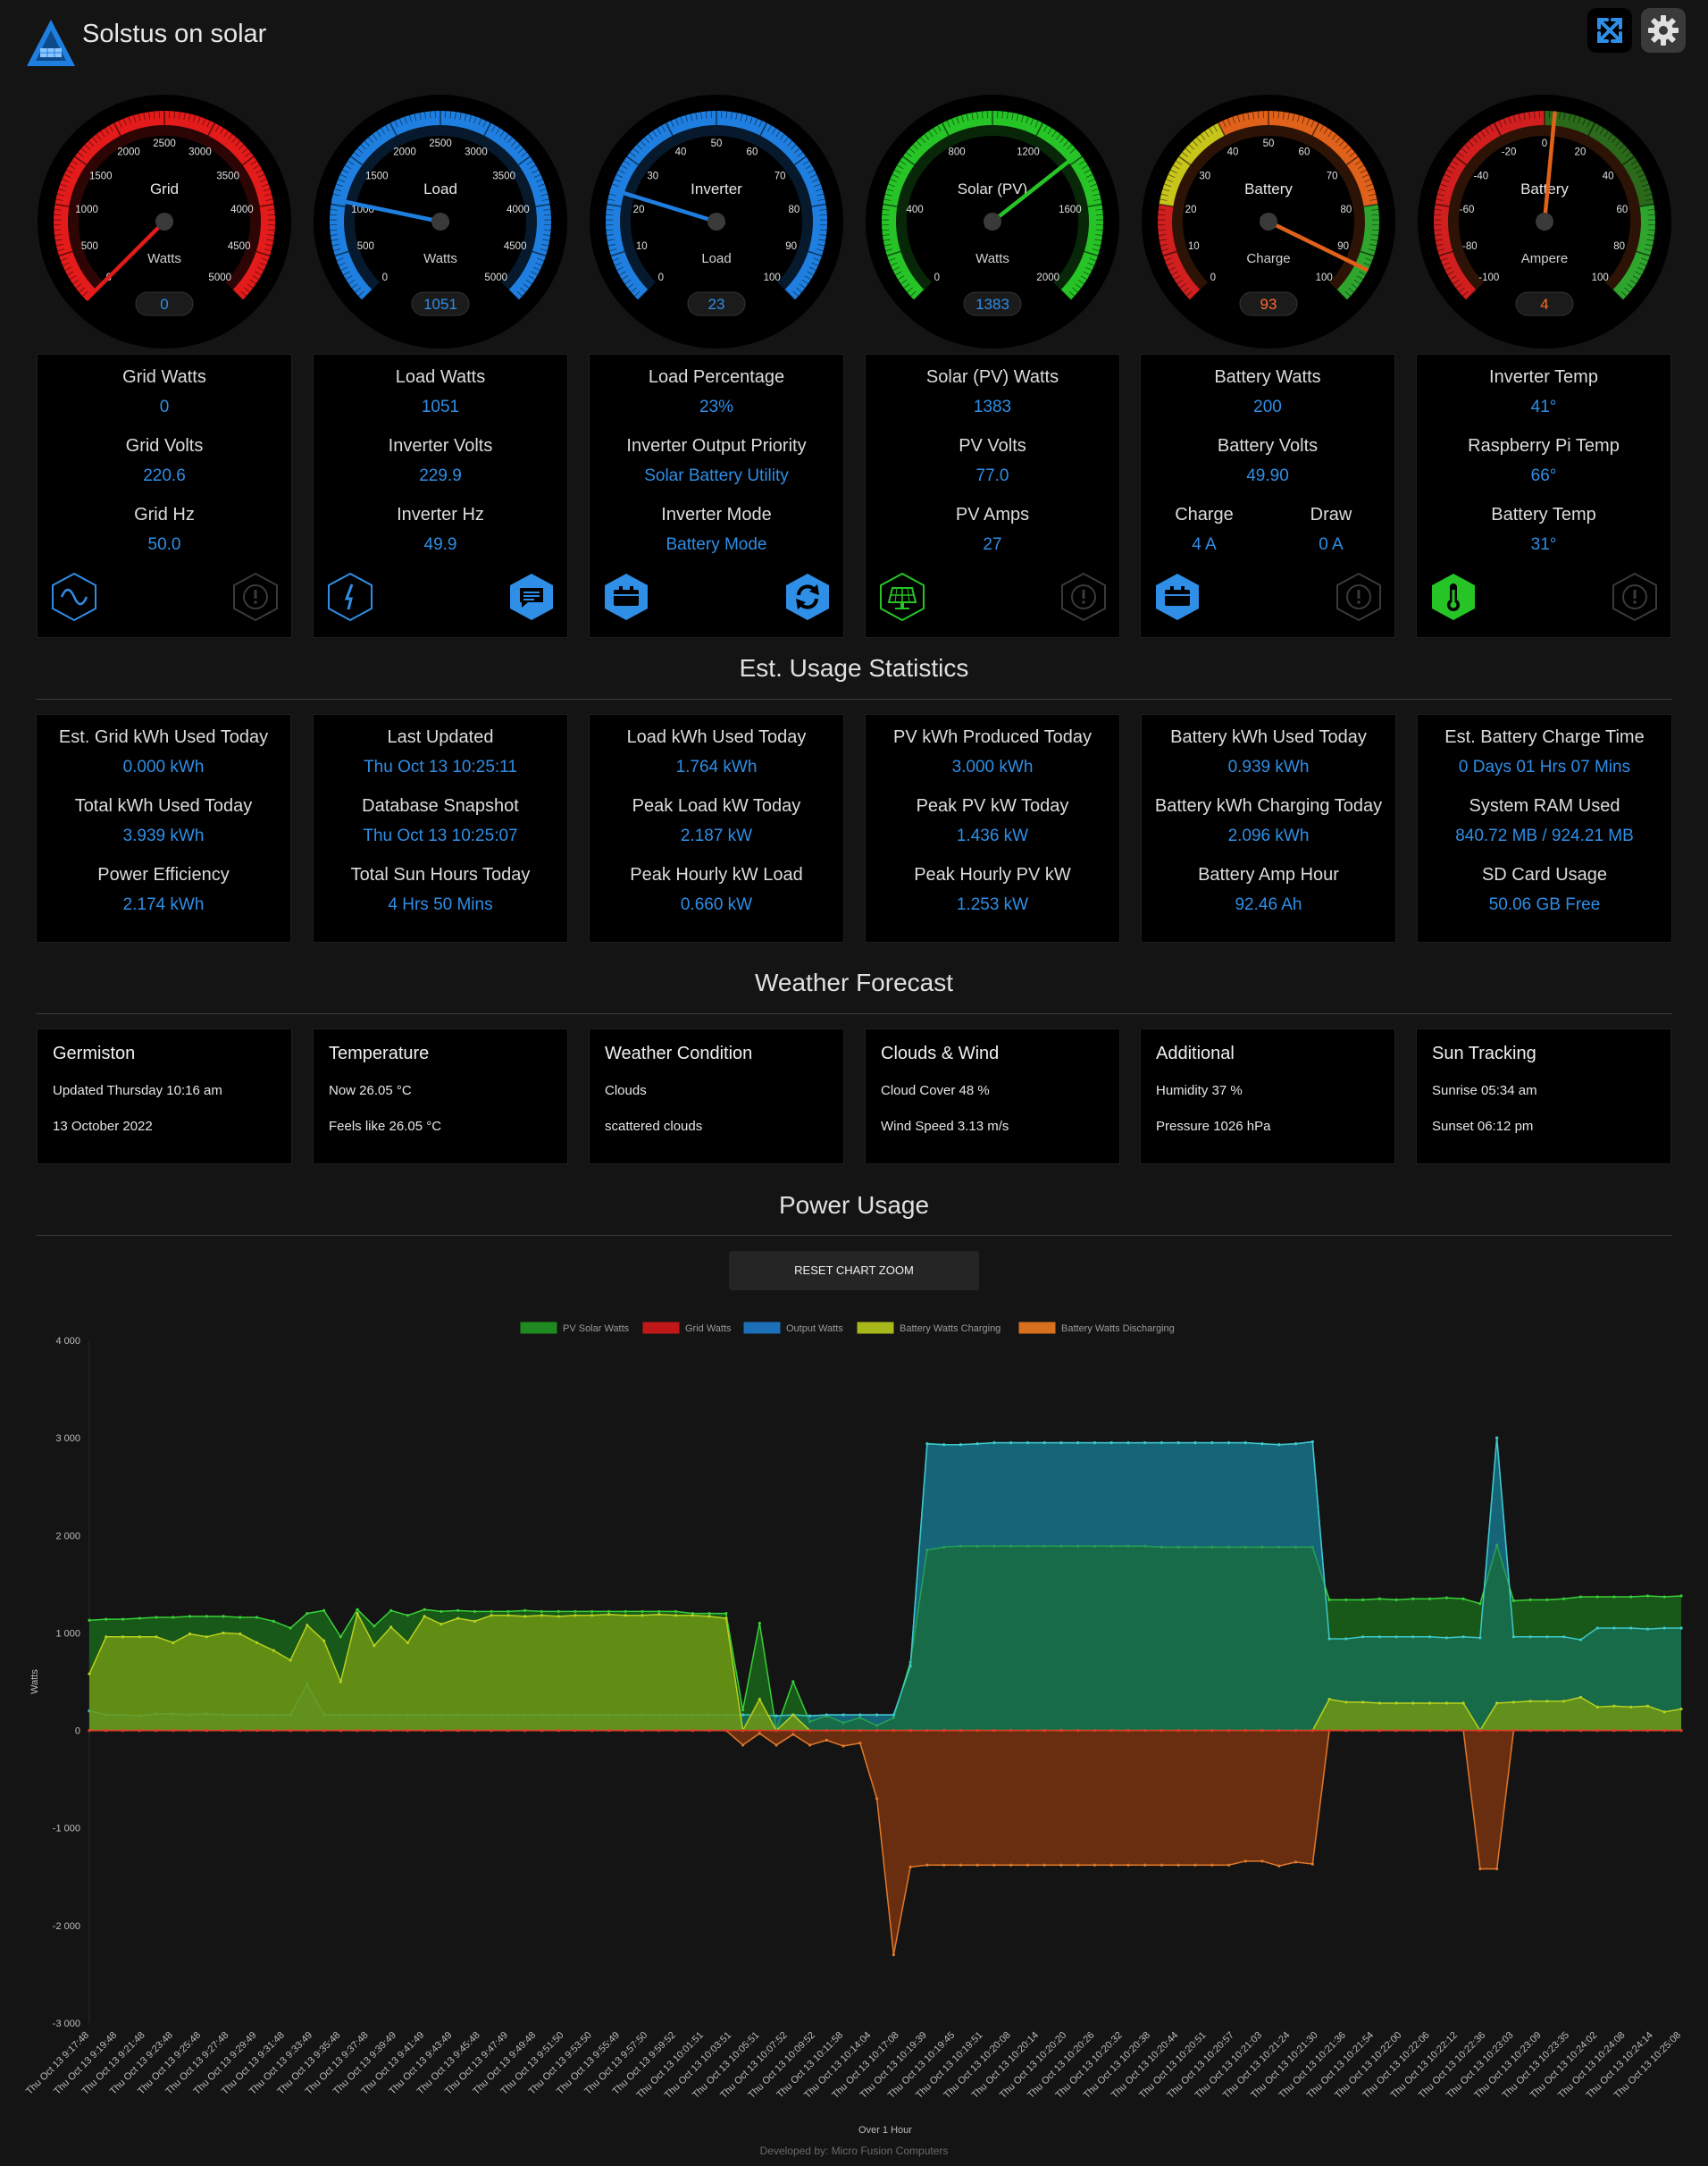 This screenshot has width=1708, height=2166. I want to click on legend-label: PV Solar Watts, so click(596, 1328).